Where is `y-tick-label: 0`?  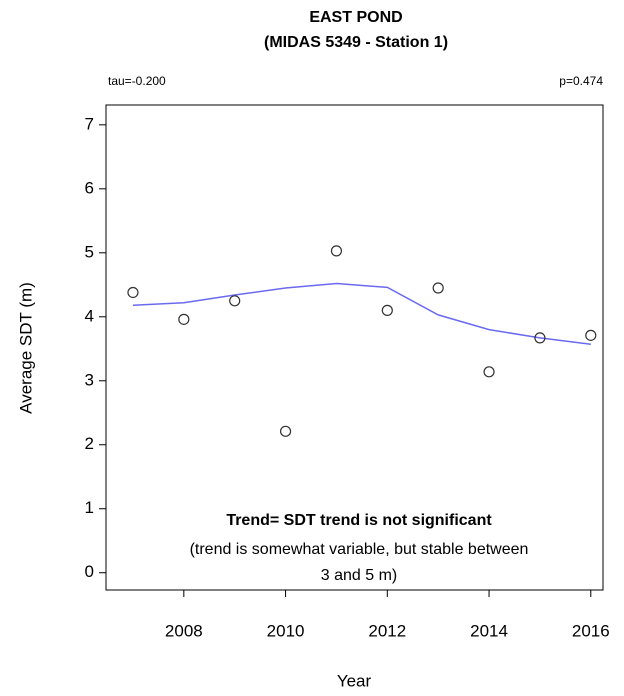 y-tick-label: 0 is located at coordinates (89, 571).